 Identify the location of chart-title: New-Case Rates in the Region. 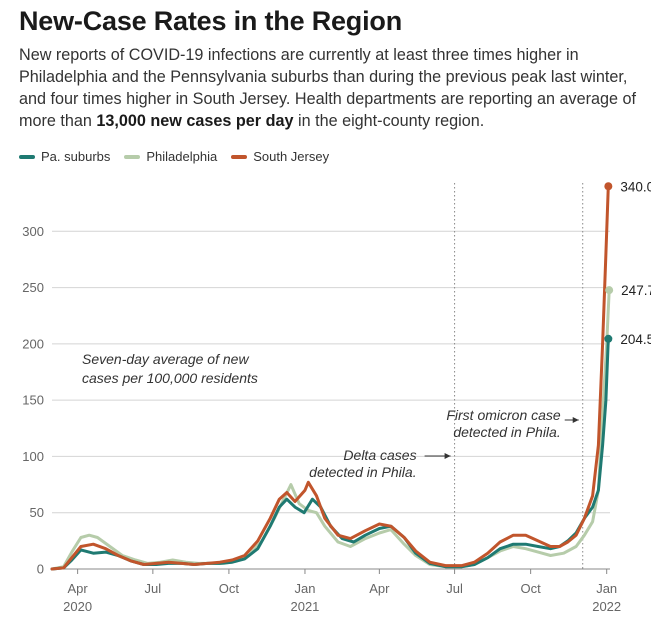
(210, 21).